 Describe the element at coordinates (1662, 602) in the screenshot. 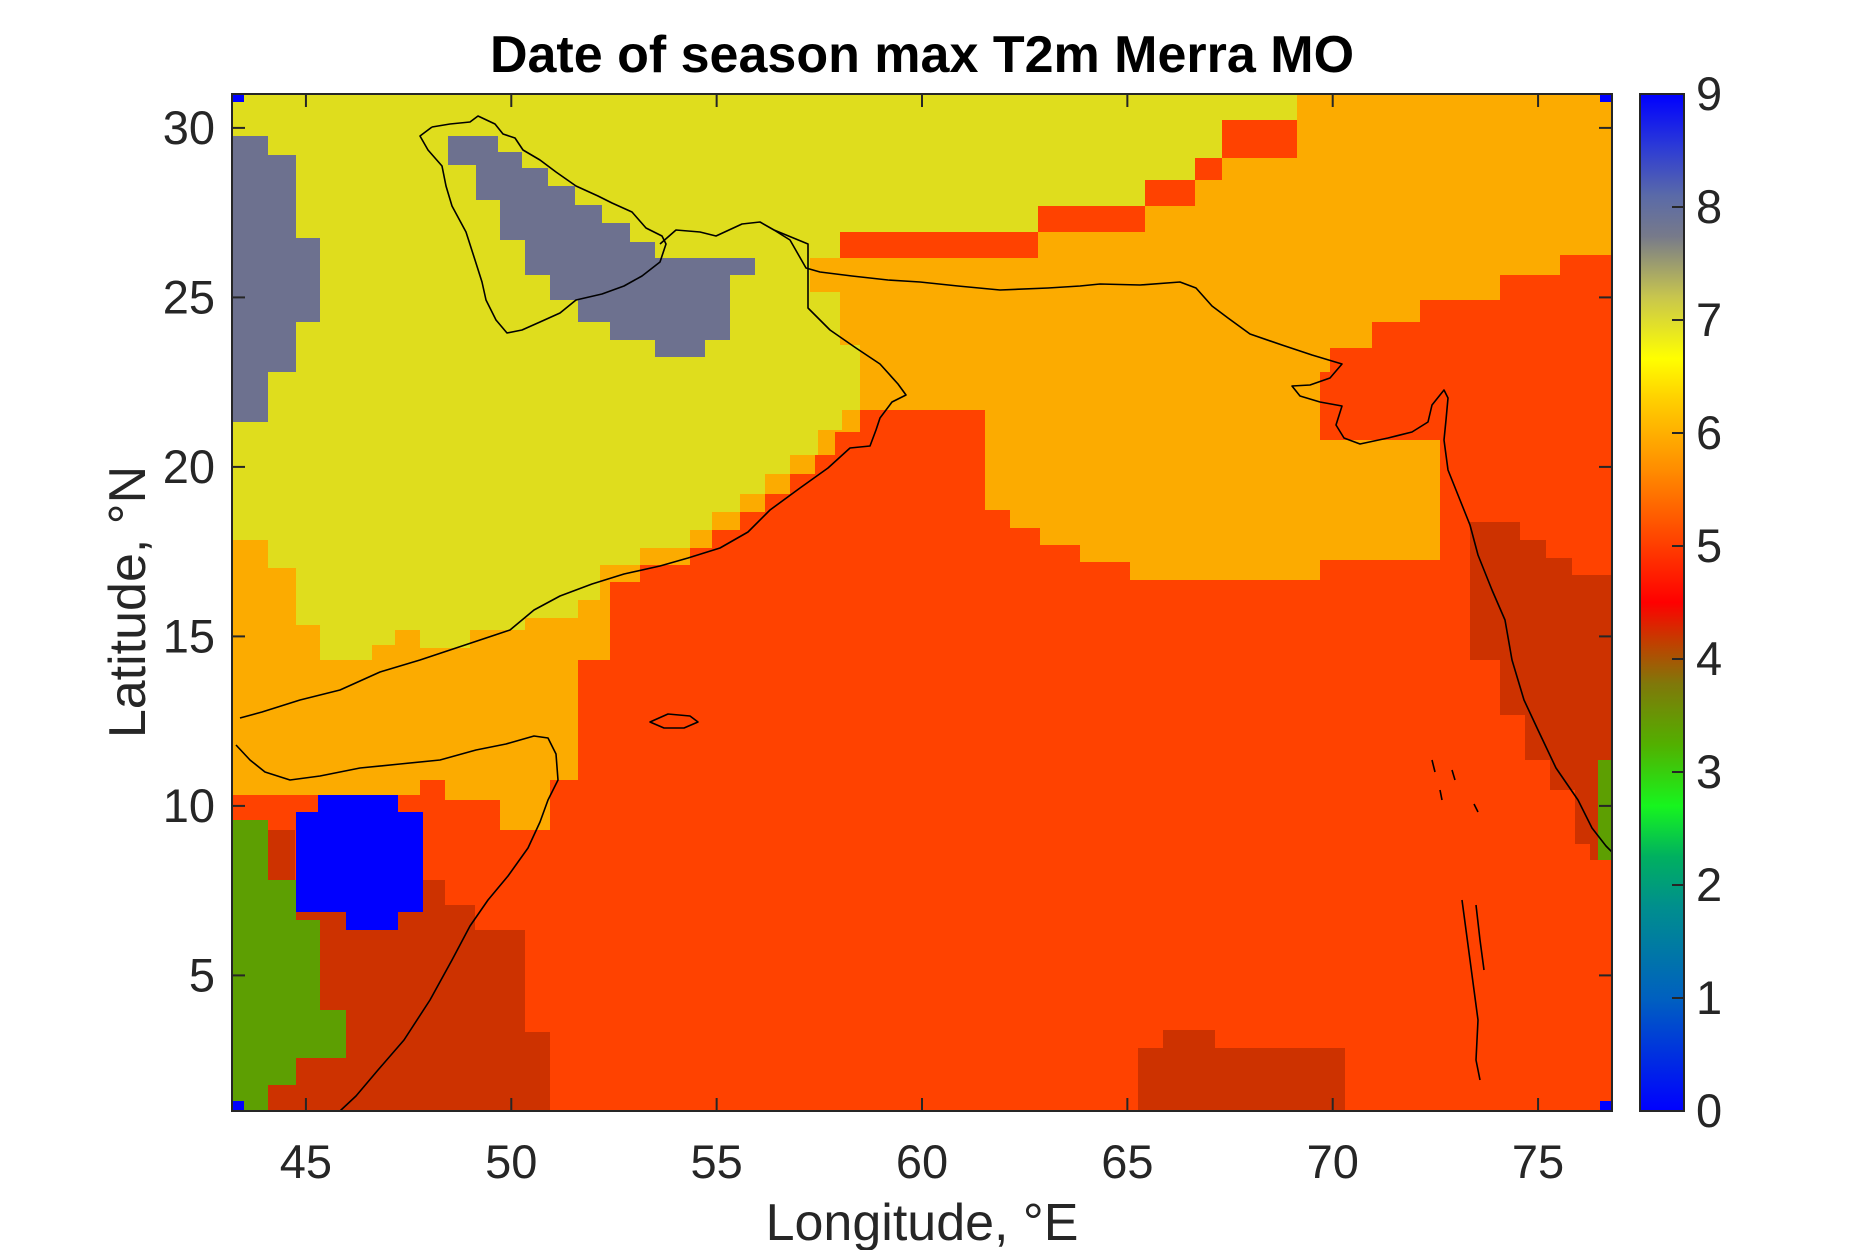

I see `colorbar` at that location.